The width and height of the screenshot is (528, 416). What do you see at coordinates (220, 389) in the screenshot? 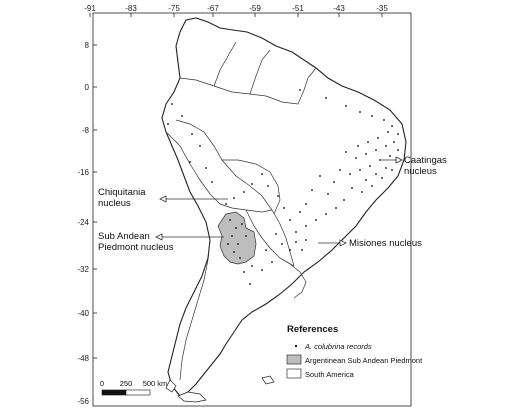
I see `tierra-del-fuego` at bounding box center [220, 389].